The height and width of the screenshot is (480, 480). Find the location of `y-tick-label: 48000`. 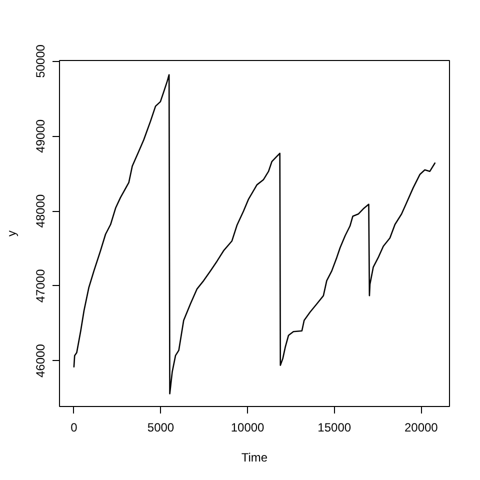

y-tick-label: 48000 is located at coordinates (41, 211).